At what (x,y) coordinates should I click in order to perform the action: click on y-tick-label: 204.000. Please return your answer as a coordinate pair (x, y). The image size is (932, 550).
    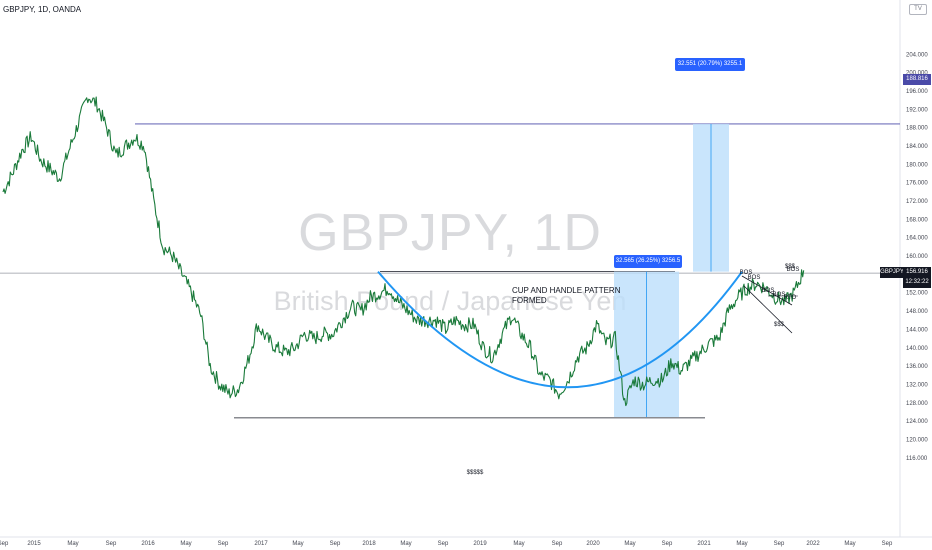
    Looking at the image, I should click on (917, 55).